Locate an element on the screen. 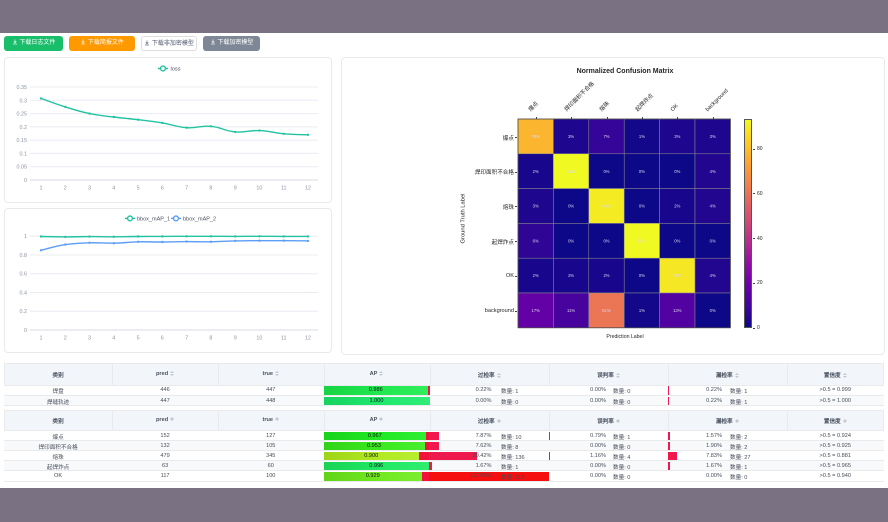 The height and width of the screenshot is (522, 888). svg-text: bbox_mAP_2 is located at coordinates (199, 220).